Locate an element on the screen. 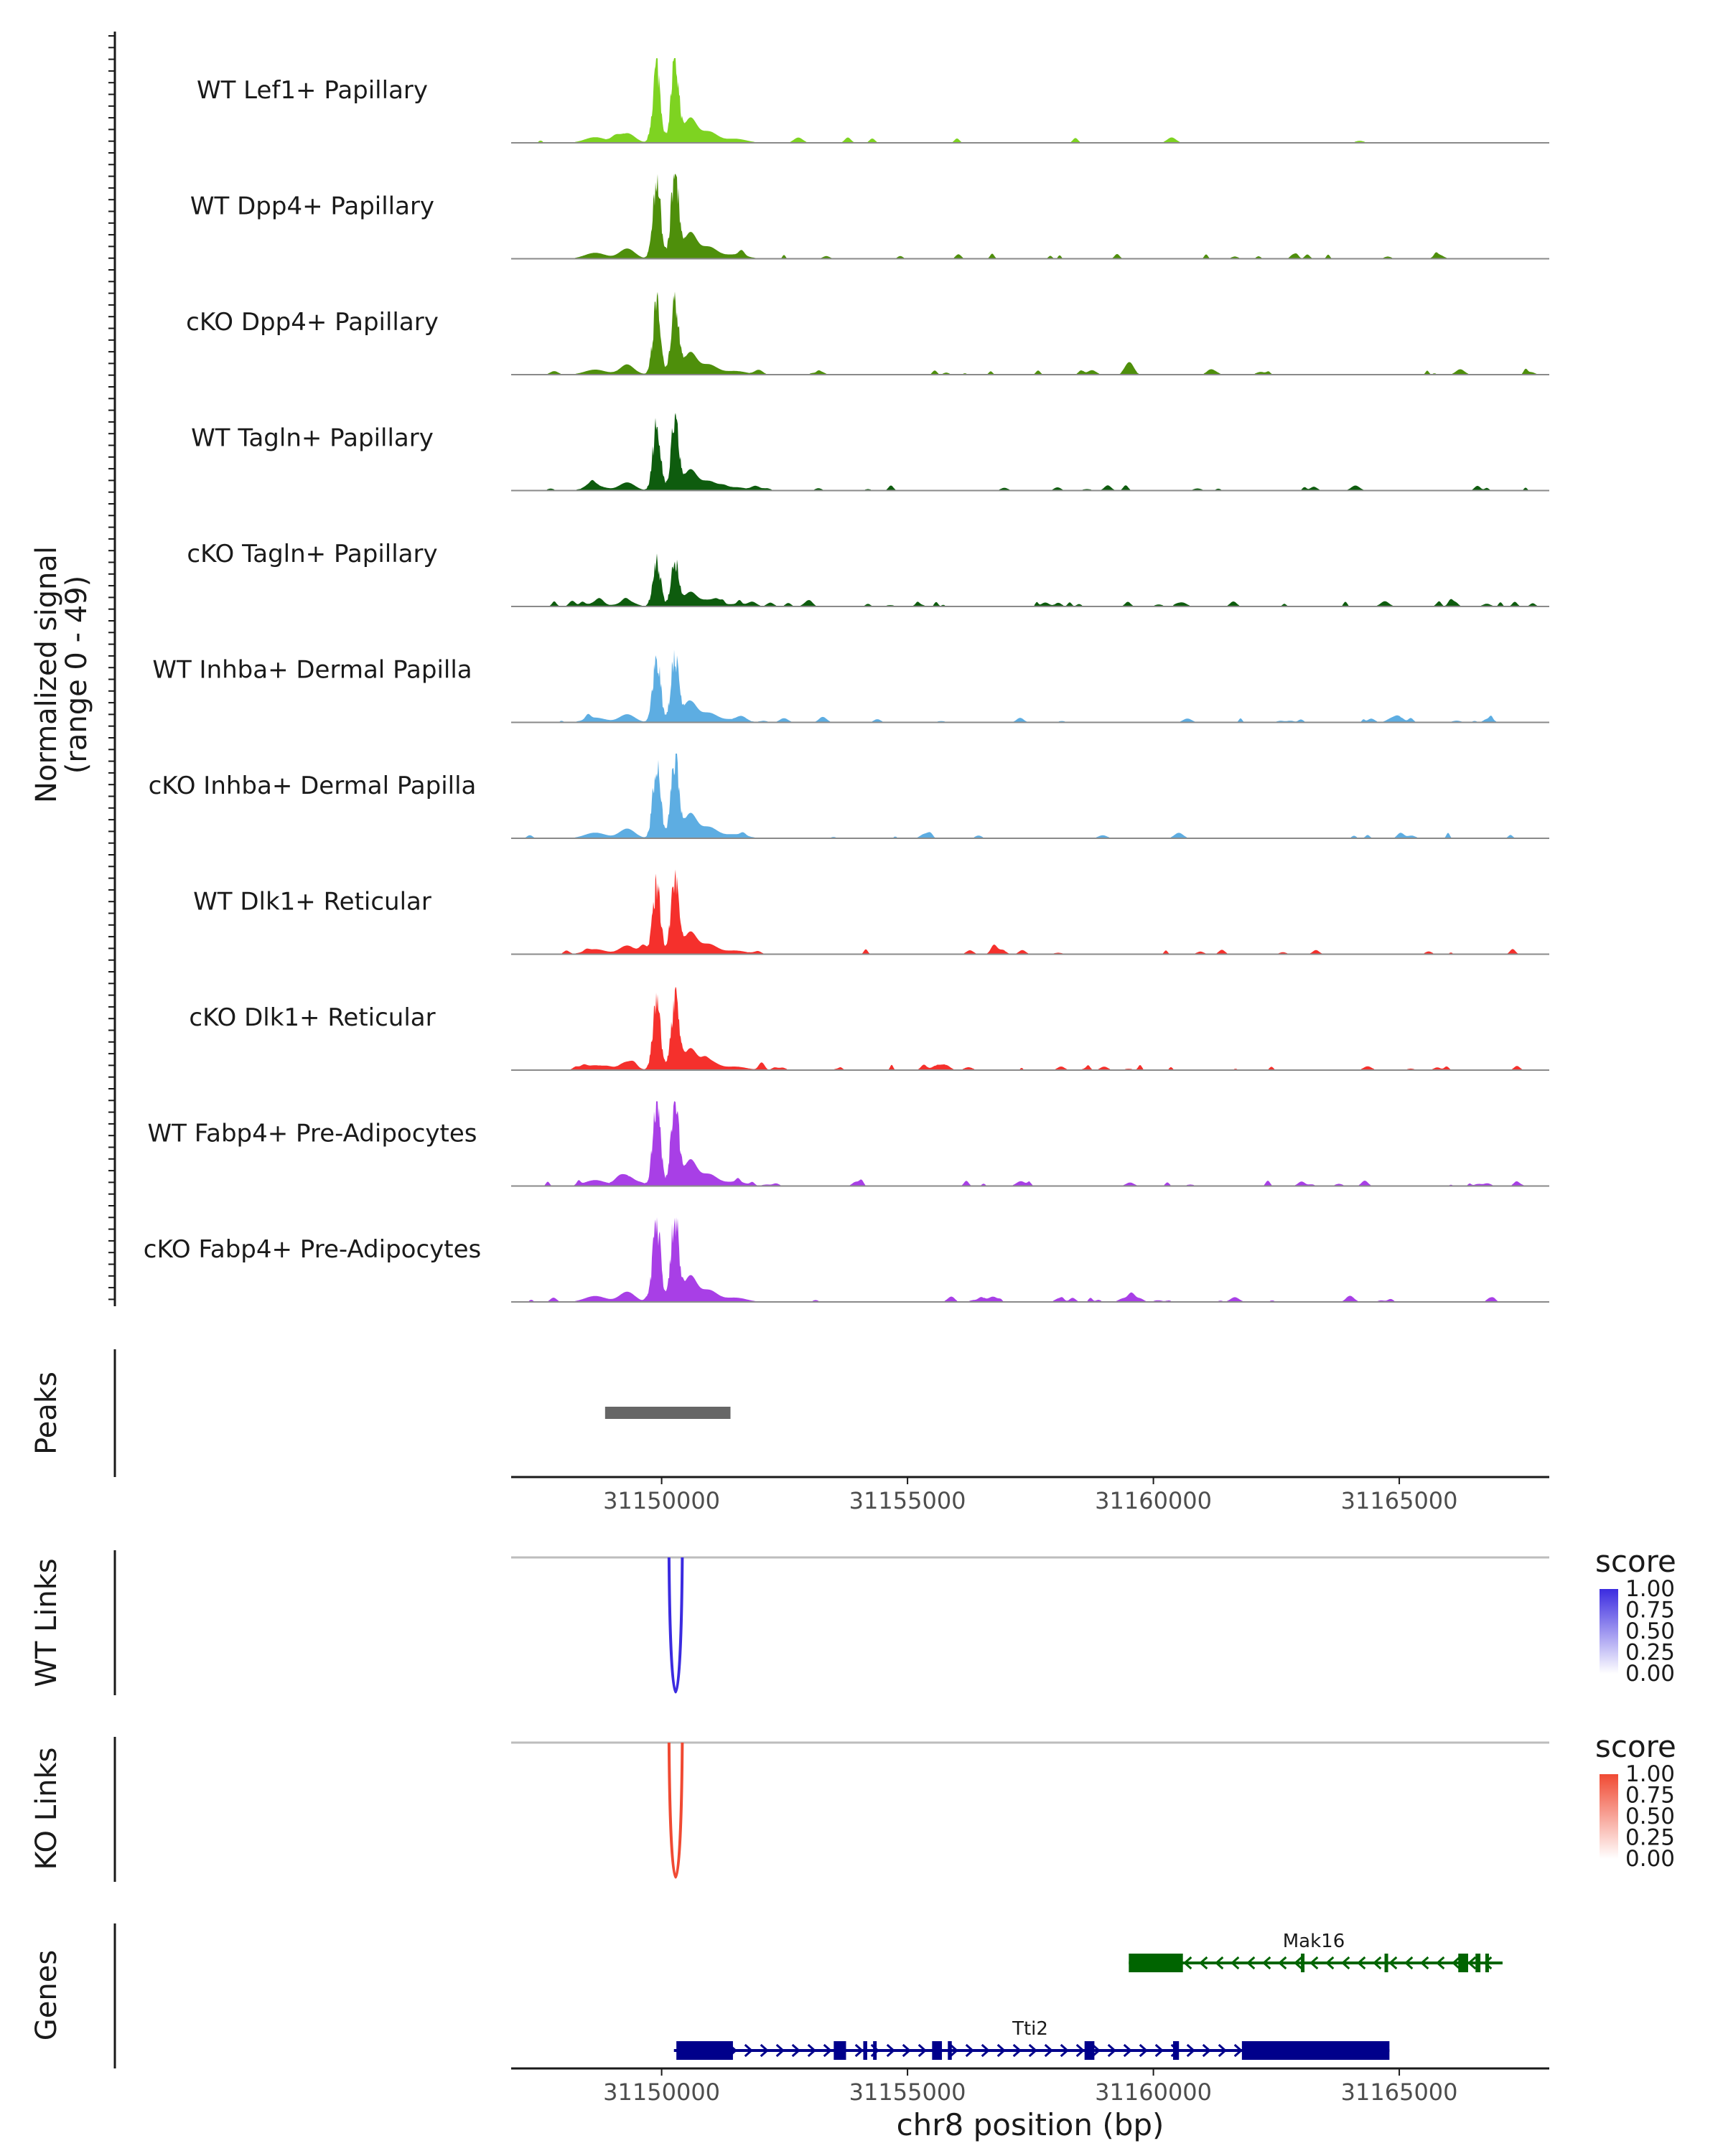 The image size is (1723, 2156). legend-tick-label: 0.25 is located at coordinates (1650, 1653).